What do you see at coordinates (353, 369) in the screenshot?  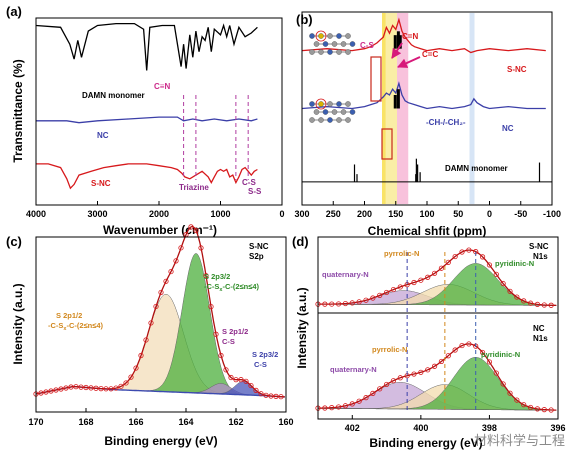 I see `panel-d-bottom-label-quat: quaternary-N` at bounding box center [353, 369].